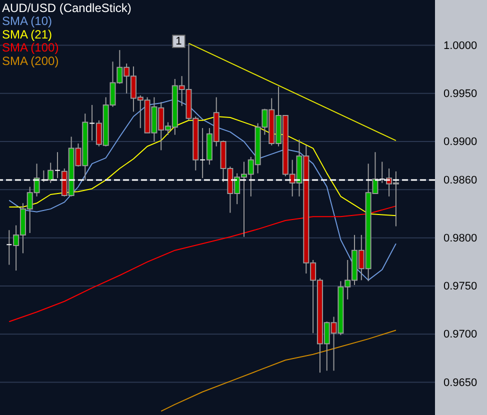 The image size is (487, 415). What do you see at coordinates (27, 34) in the screenshot?
I see `text: SMA (21)` at bounding box center [27, 34].